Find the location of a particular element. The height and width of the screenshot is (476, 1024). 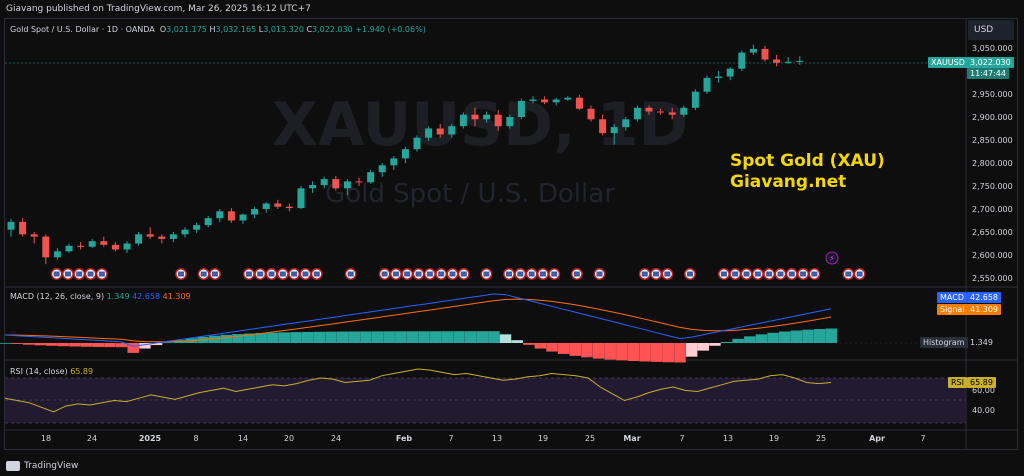

tradingview-logo: TradingView is located at coordinates (42, 466).